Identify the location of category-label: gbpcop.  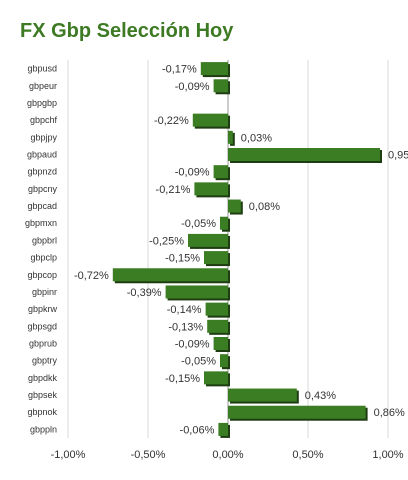
(42, 275).